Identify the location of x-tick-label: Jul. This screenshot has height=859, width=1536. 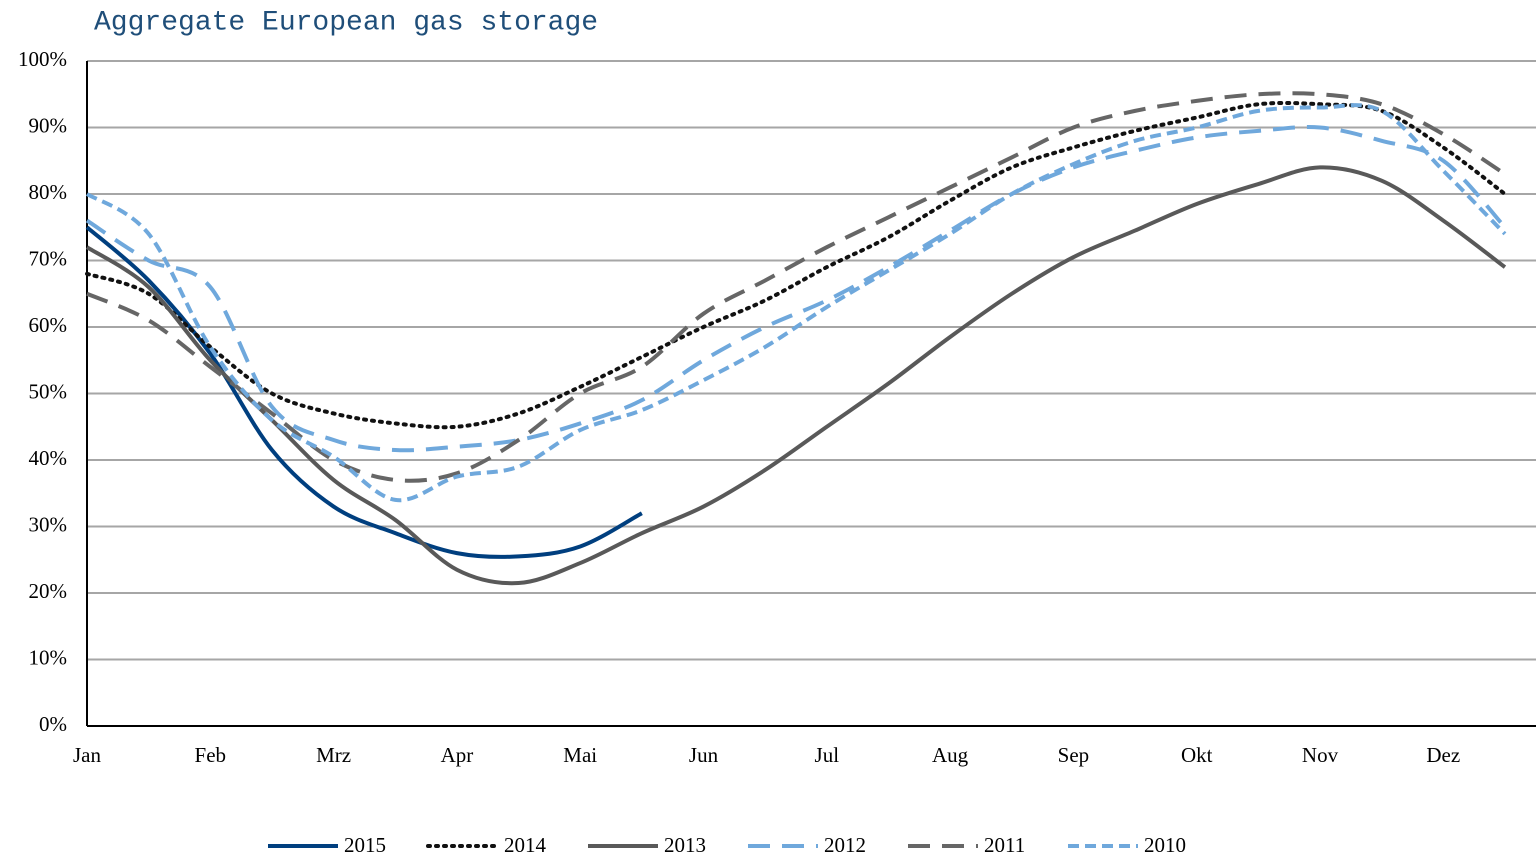
(827, 755).